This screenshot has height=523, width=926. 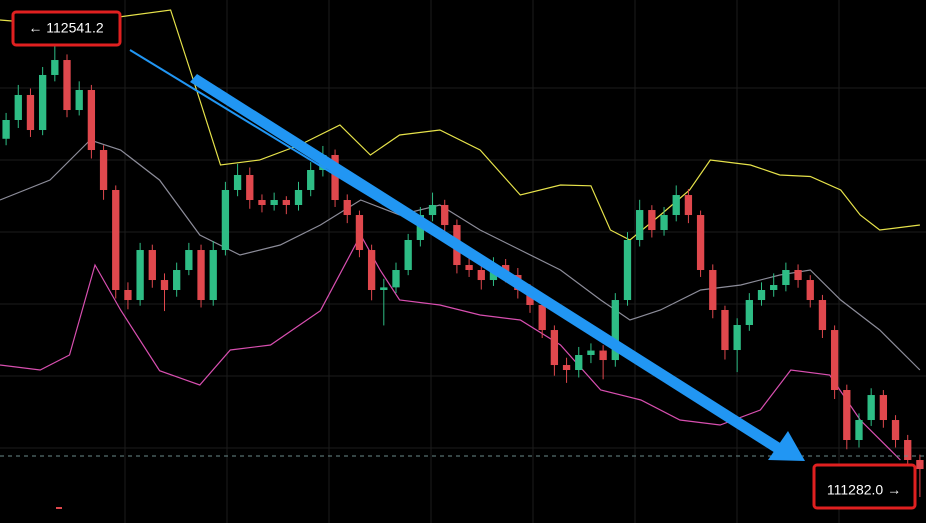 I want to click on high-label: ← 112541.2, so click(x=65, y=28).